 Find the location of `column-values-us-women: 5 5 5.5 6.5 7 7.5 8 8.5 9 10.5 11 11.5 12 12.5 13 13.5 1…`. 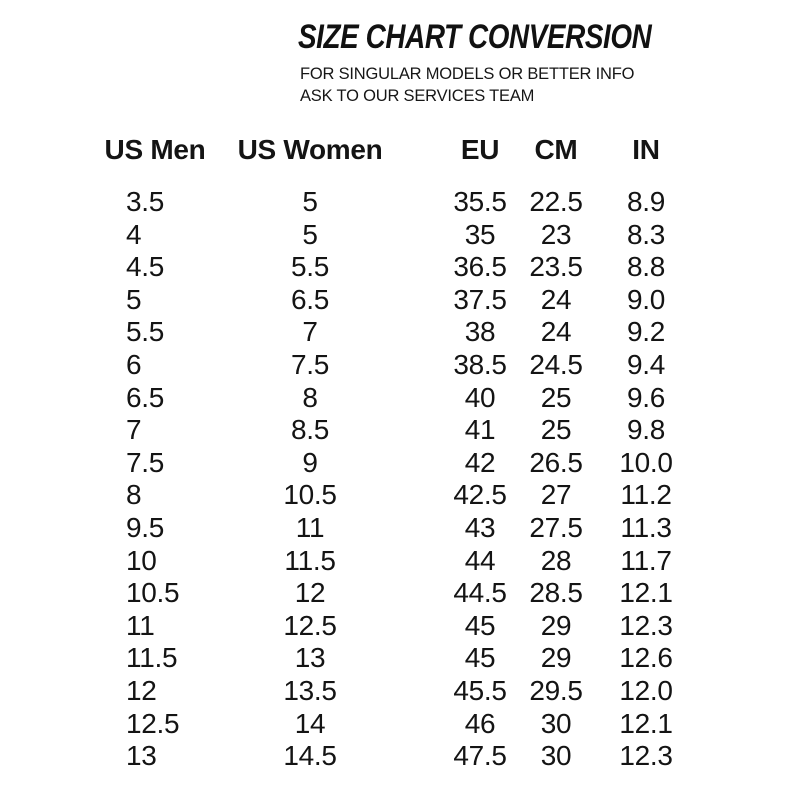

column-values-us-women: 5 5 5.5 6.5 7 7.5 8 8.5 9 10.5 11 11.5 12 12.5 13 13.5 1… is located at coordinates (310, 479).